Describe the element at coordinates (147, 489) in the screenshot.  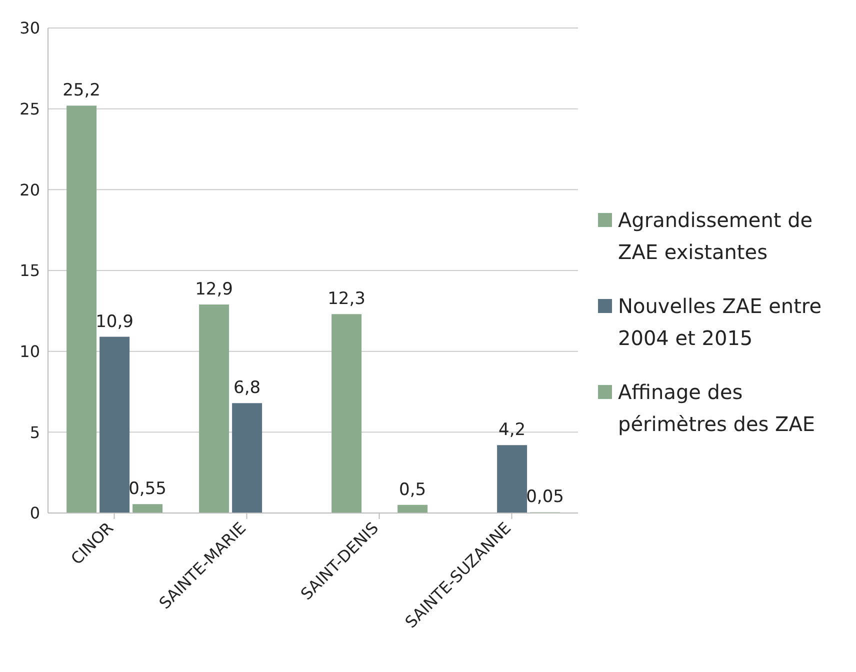
I see `data-label: 0,55` at that location.